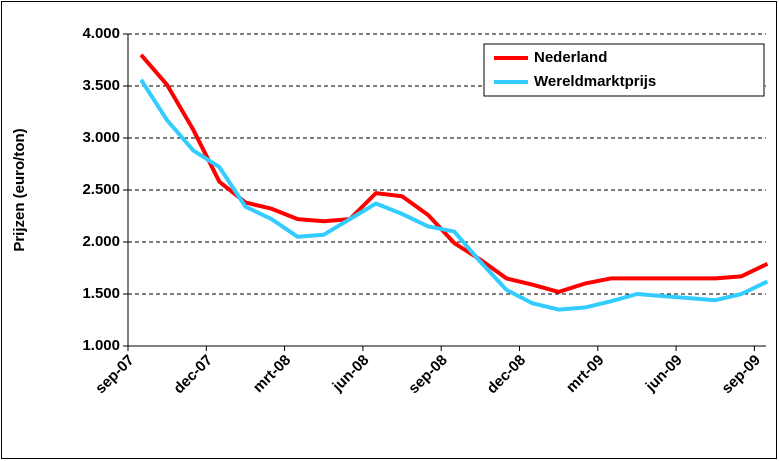 This screenshot has height=461, width=779. I want to click on y-tick-label: 2.000, so click(101, 241).